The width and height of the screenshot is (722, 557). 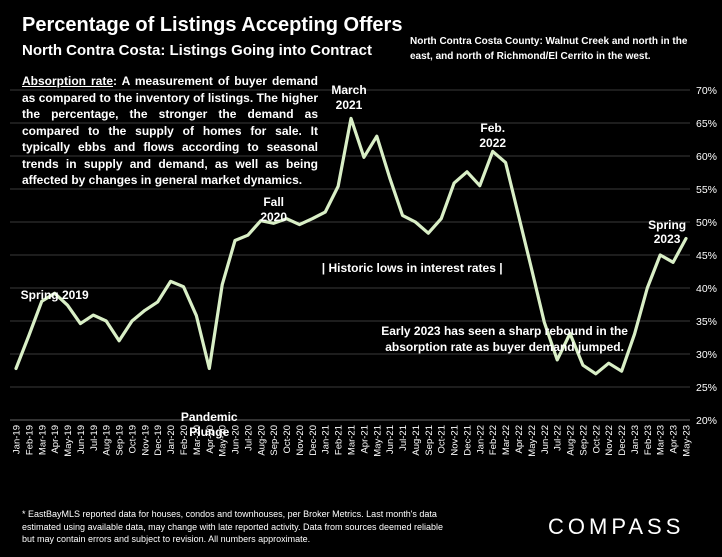 What do you see at coordinates (364, 439) in the screenshot?
I see `x-tick-label: Apr-21` at bounding box center [364, 439].